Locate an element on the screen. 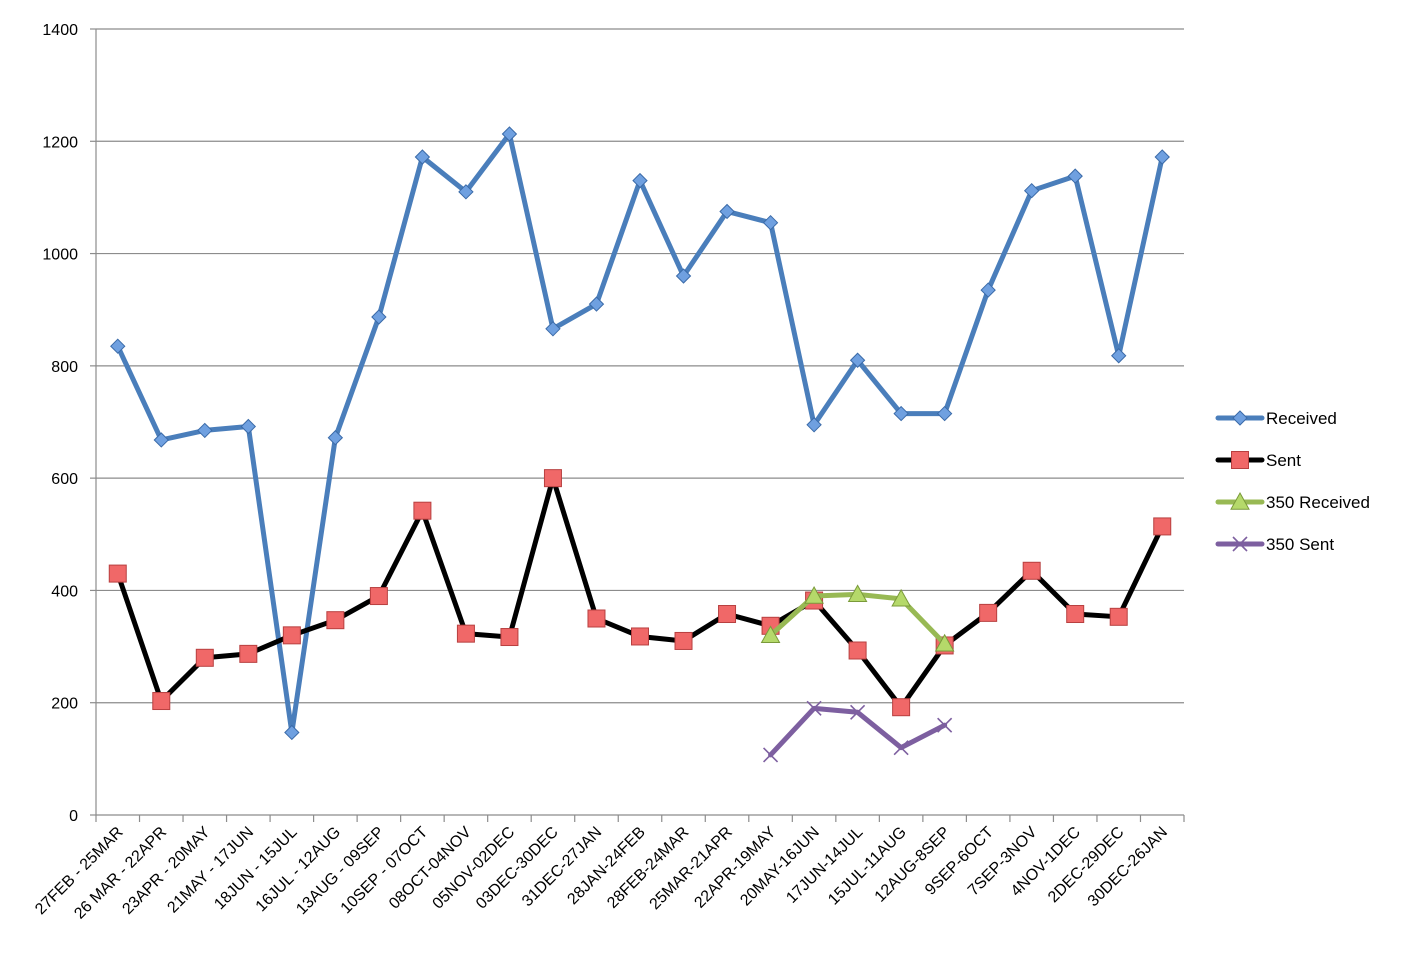 This screenshot has width=1409, height=959. y-tick-label: 0 is located at coordinates (73, 816).